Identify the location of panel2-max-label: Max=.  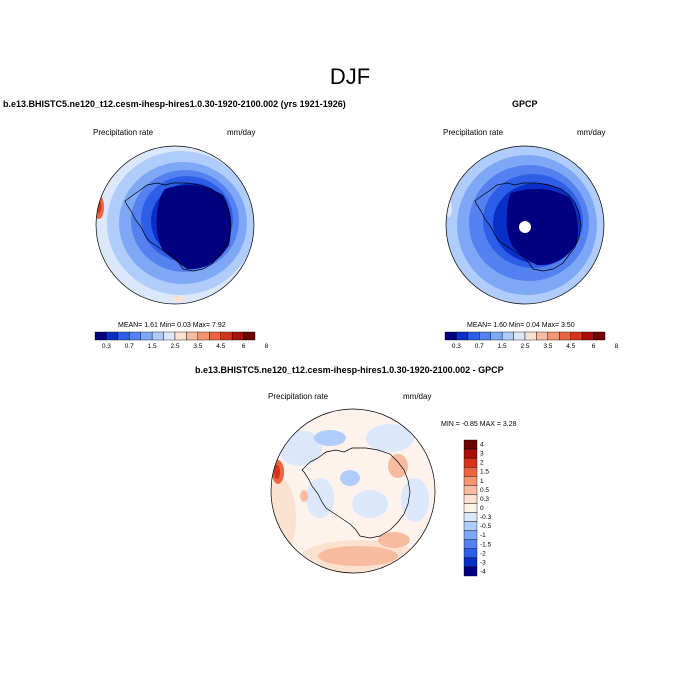
(550, 325).